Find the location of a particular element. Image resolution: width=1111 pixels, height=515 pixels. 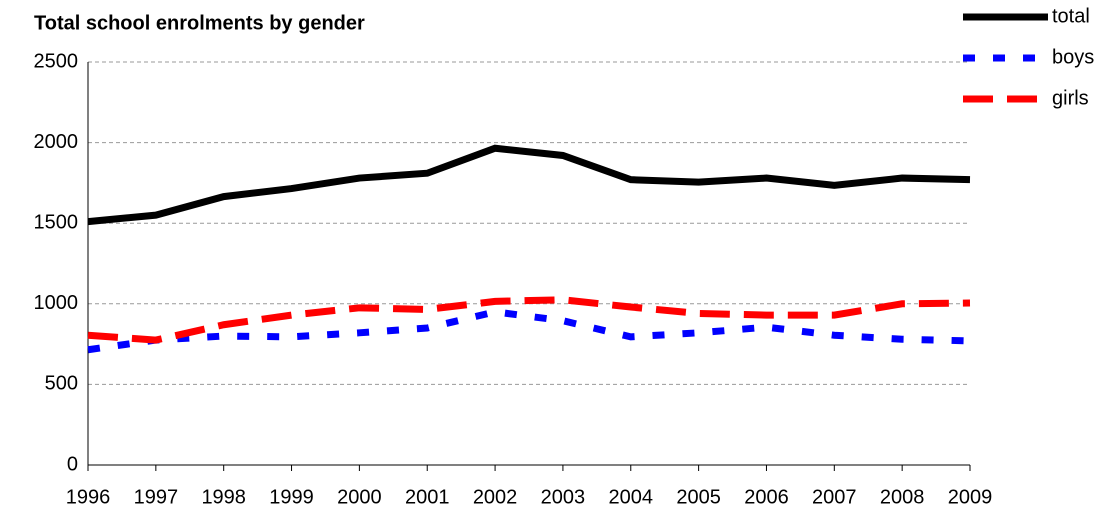

x-tick-label: 2006 is located at coordinates (766, 497).